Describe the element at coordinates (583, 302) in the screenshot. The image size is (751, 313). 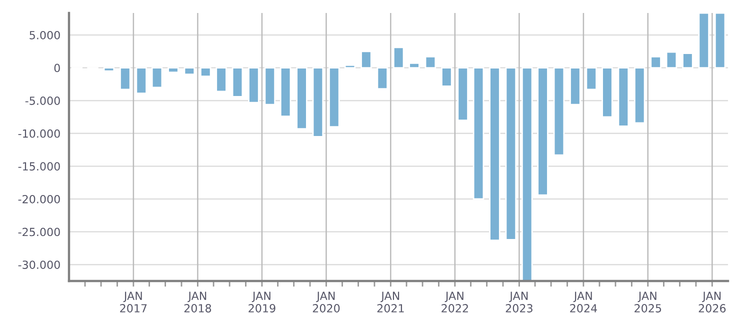
I see `x-tick-label: JAN 2024` at that location.